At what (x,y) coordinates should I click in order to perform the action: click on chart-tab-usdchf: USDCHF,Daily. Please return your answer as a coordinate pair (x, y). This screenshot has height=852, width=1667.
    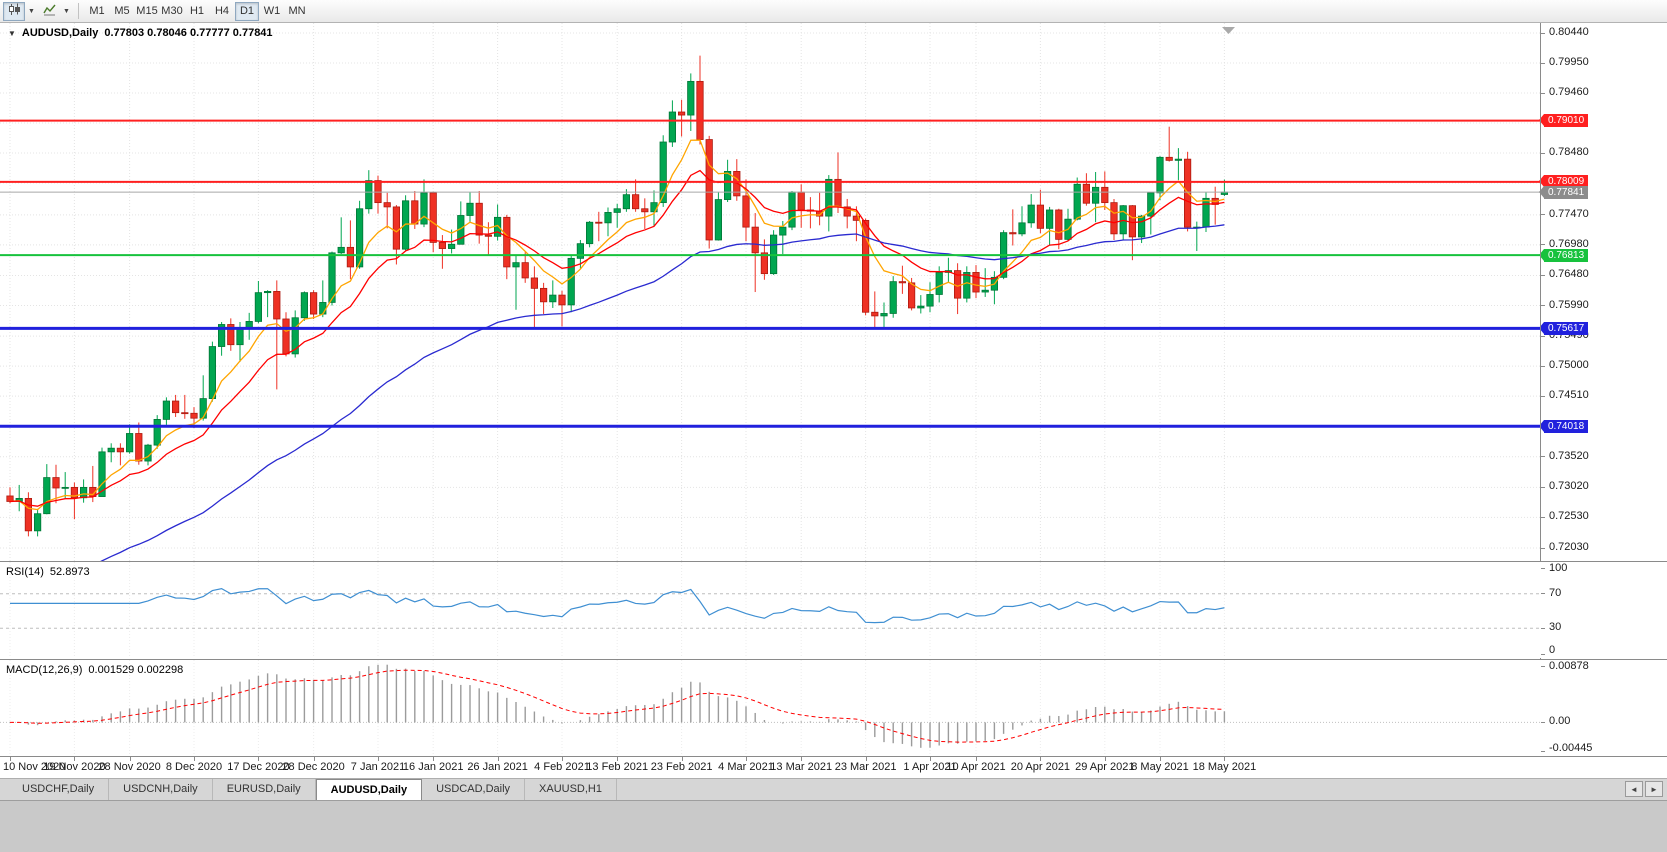
    Looking at the image, I should click on (59, 789).